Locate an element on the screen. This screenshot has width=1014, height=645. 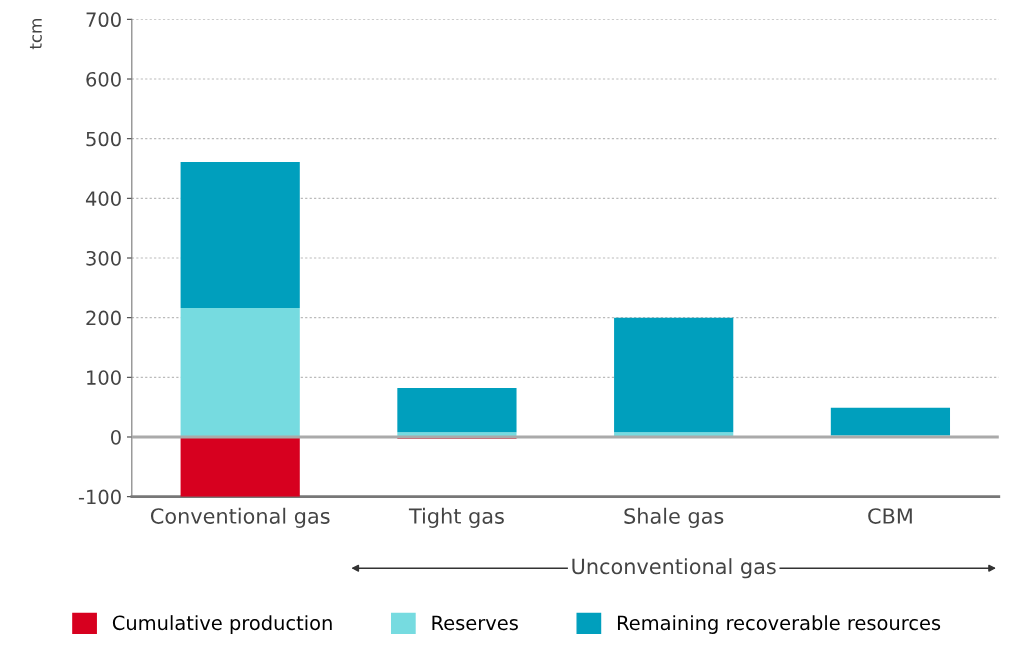
legend-label: Remaining recoverable resources is located at coordinates (779, 624).